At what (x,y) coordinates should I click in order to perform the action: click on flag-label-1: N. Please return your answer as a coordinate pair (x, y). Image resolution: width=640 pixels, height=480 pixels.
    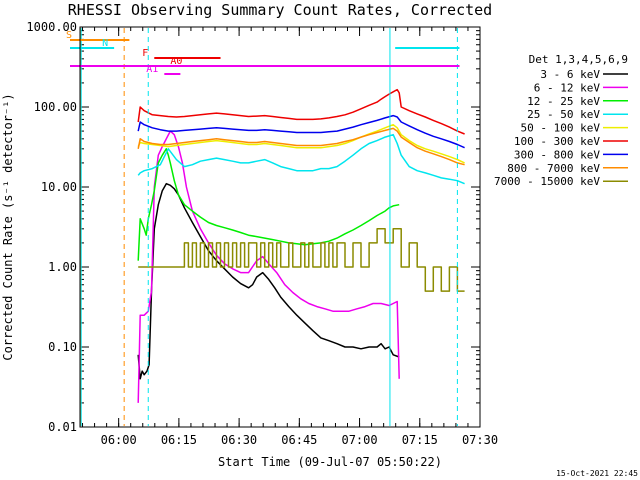
    Looking at the image, I should click on (105, 43).